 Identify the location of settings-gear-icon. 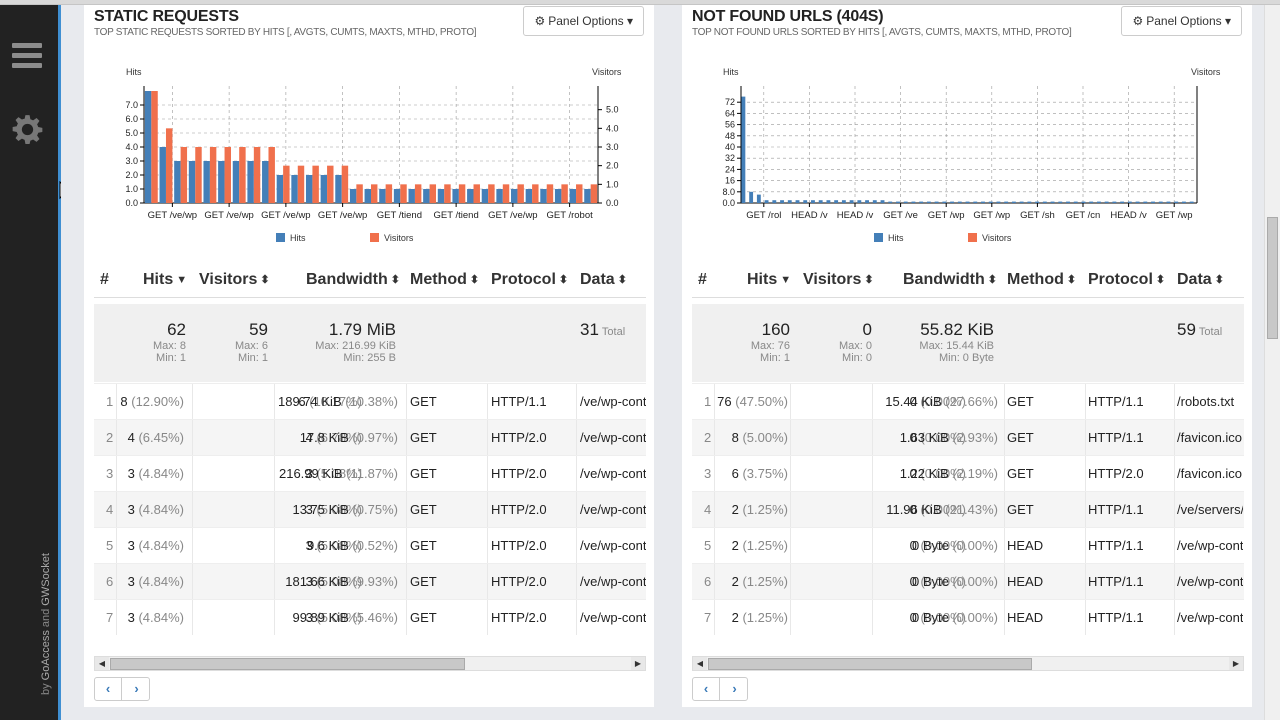
(27, 129).